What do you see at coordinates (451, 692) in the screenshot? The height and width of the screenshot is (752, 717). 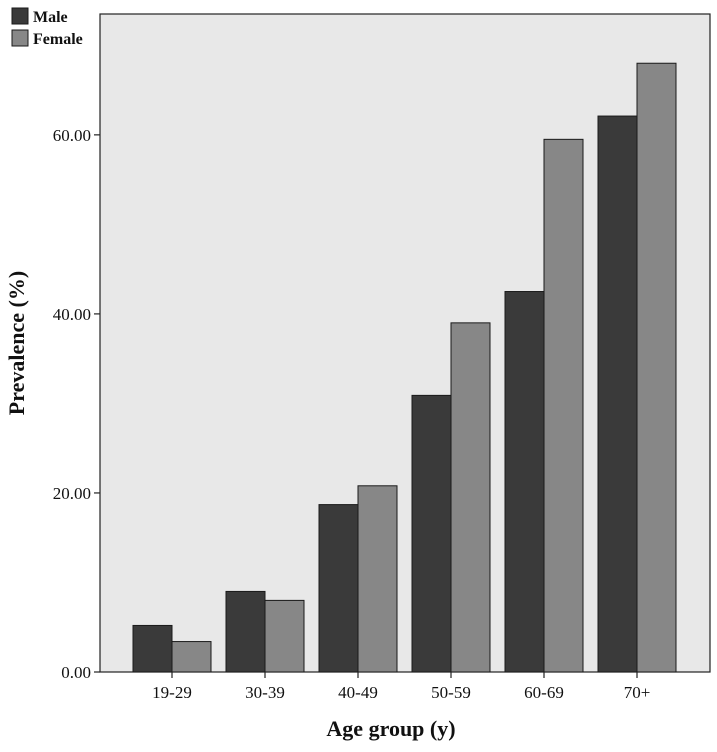 I see `x-tick-label: 50-59` at bounding box center [451, 692].